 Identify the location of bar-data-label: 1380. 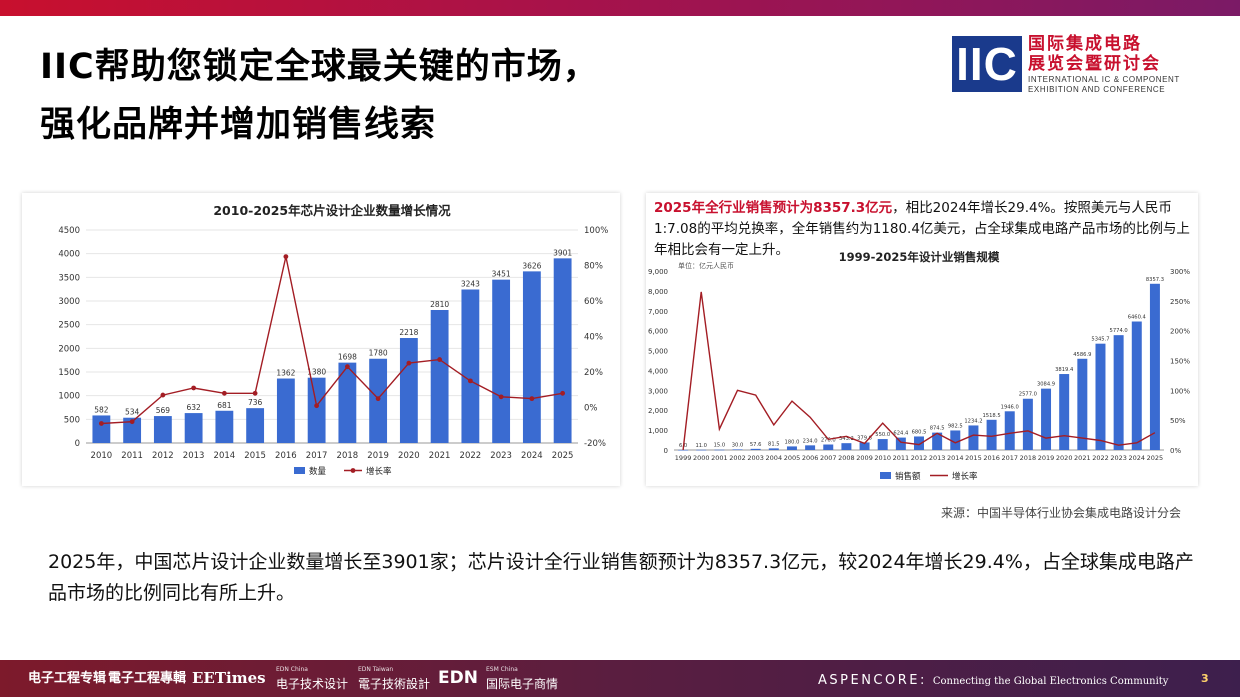
(316, 372).